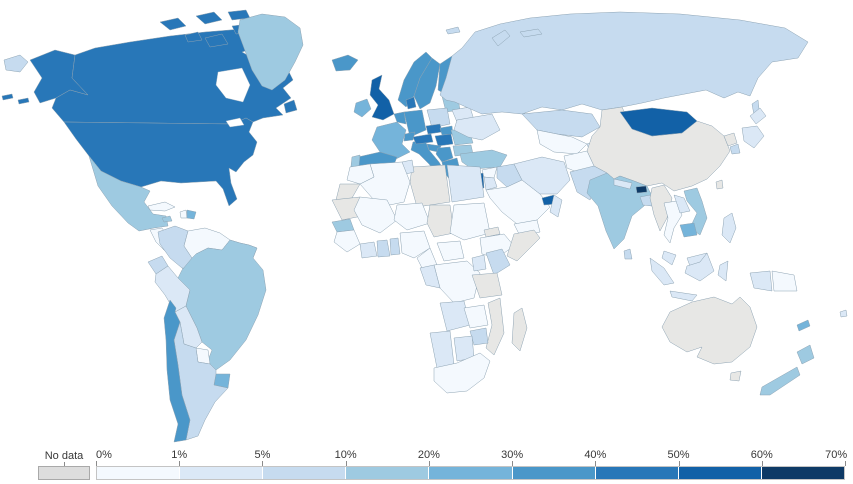 The image size is (853, 484). I want to click on country-south-korea, so click(735, 149).